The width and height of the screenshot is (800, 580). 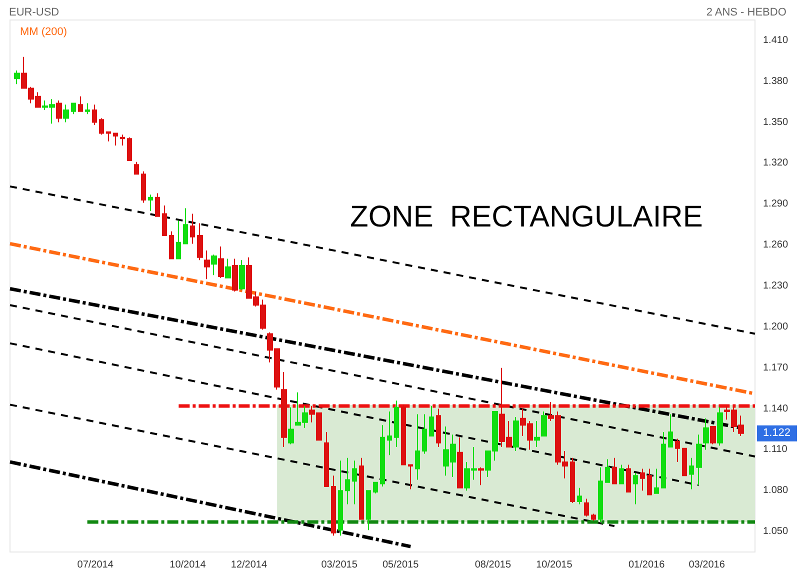 I want to click on chart-title: EUR-USD, so click(x=34, y=12).